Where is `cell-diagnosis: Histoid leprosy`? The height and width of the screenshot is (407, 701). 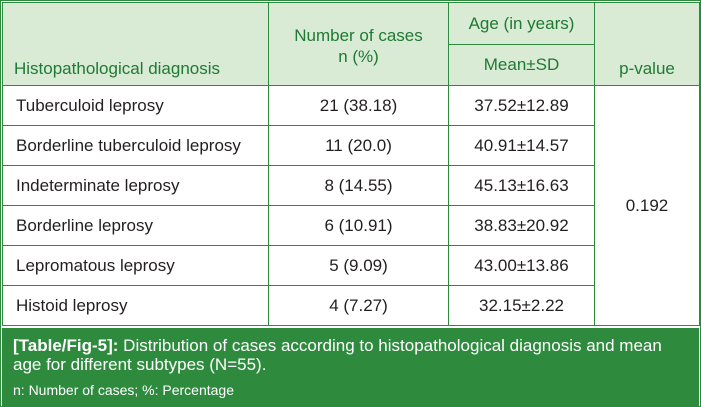
cell-diagnosis: Histoid leprosy is located at coordinates (135, 305).